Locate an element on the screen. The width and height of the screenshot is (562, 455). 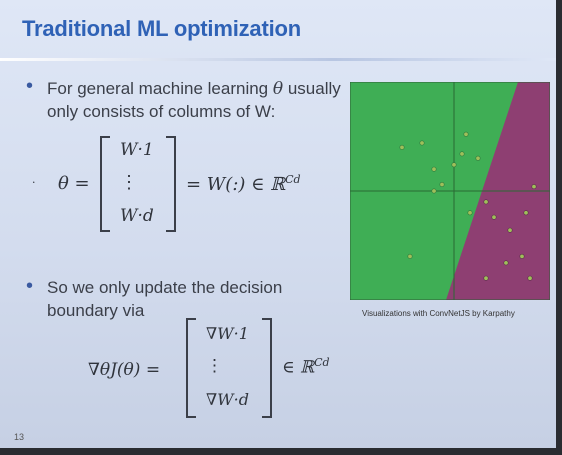
bullet-1-line-1: For general machine learning θ usually is located at coordinates (194, 89).